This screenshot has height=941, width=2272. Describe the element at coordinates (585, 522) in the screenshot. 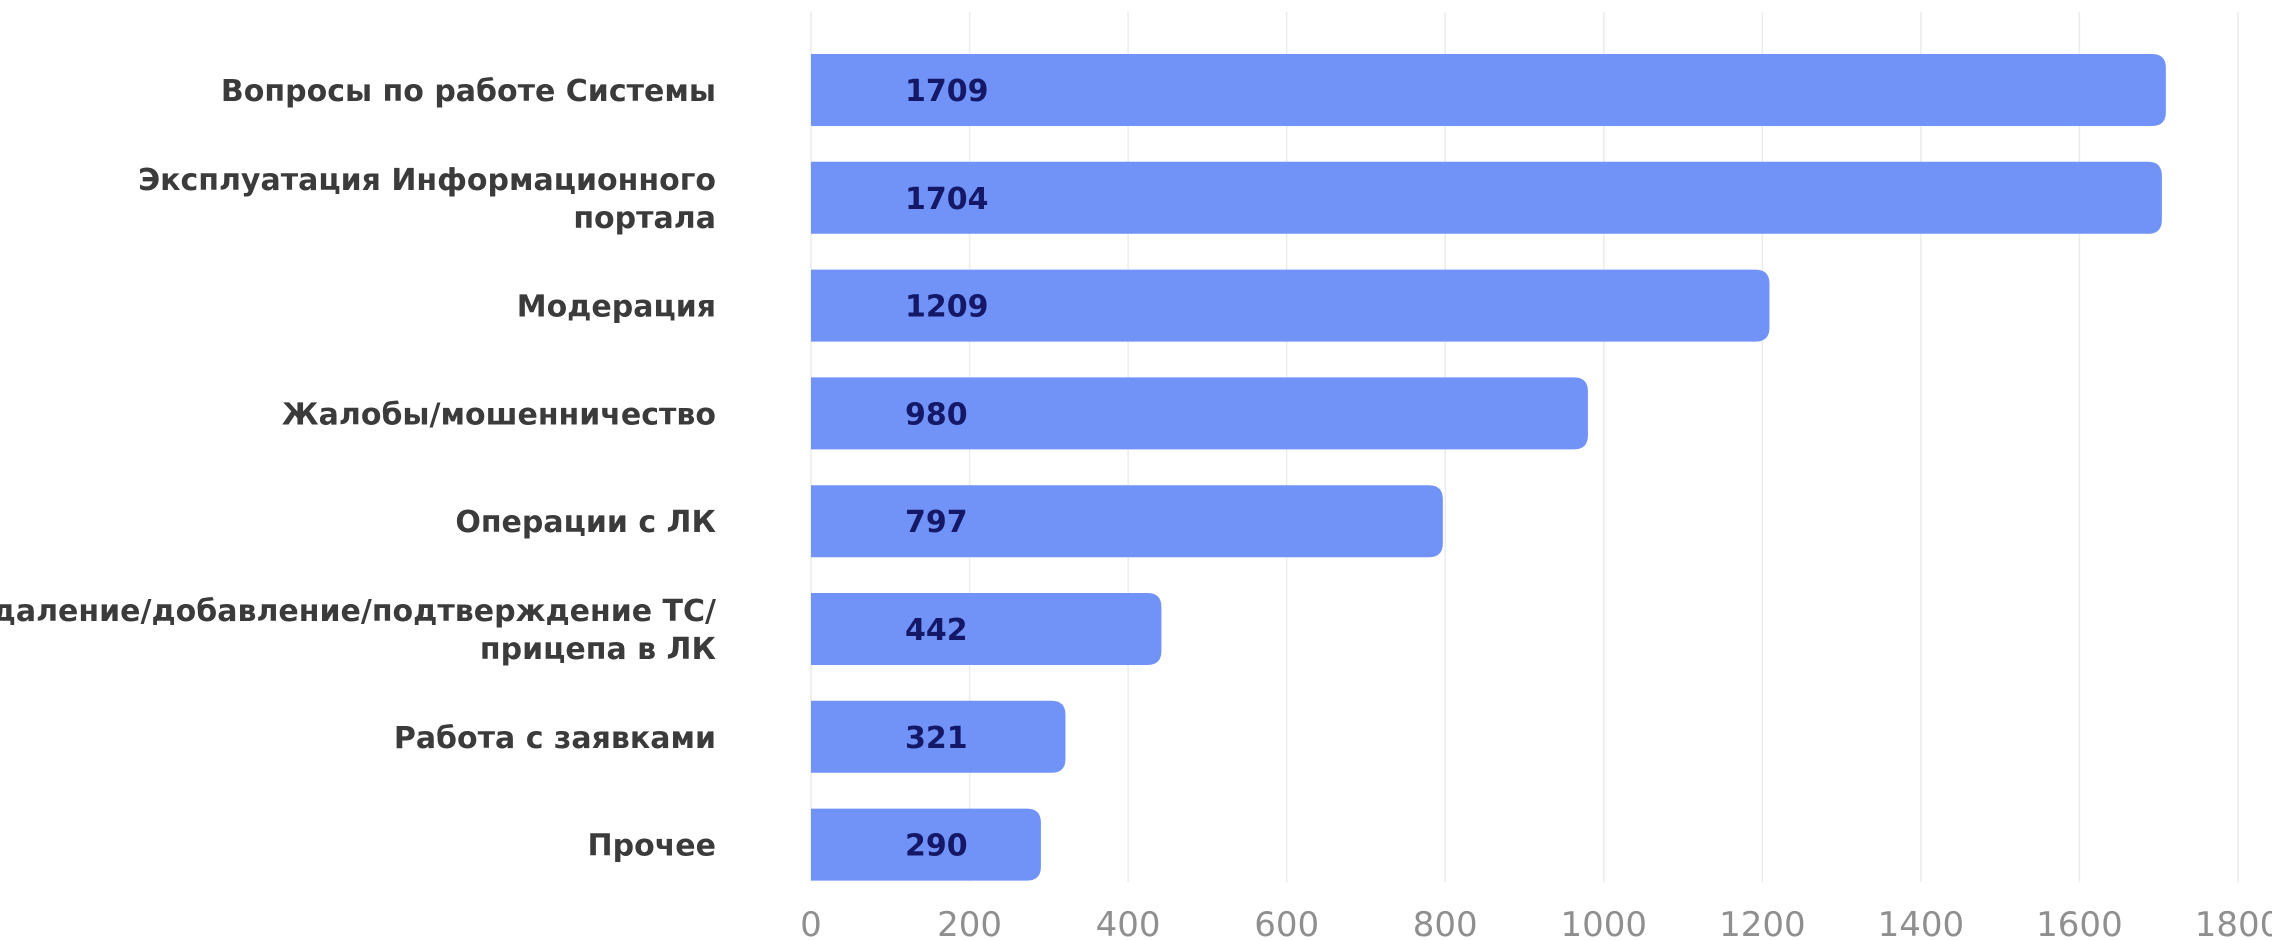

I see `category-label: Операции с ЛК` at that location.